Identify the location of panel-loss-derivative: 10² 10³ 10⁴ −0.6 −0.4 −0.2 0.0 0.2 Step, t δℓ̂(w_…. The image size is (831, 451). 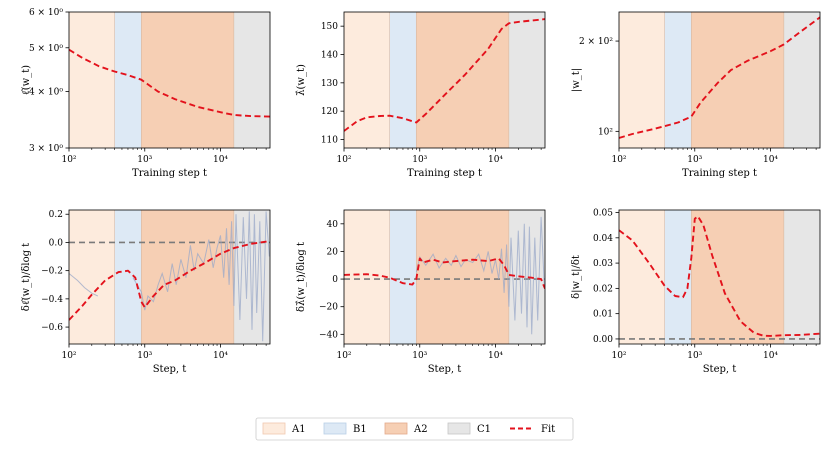
(146, 292).